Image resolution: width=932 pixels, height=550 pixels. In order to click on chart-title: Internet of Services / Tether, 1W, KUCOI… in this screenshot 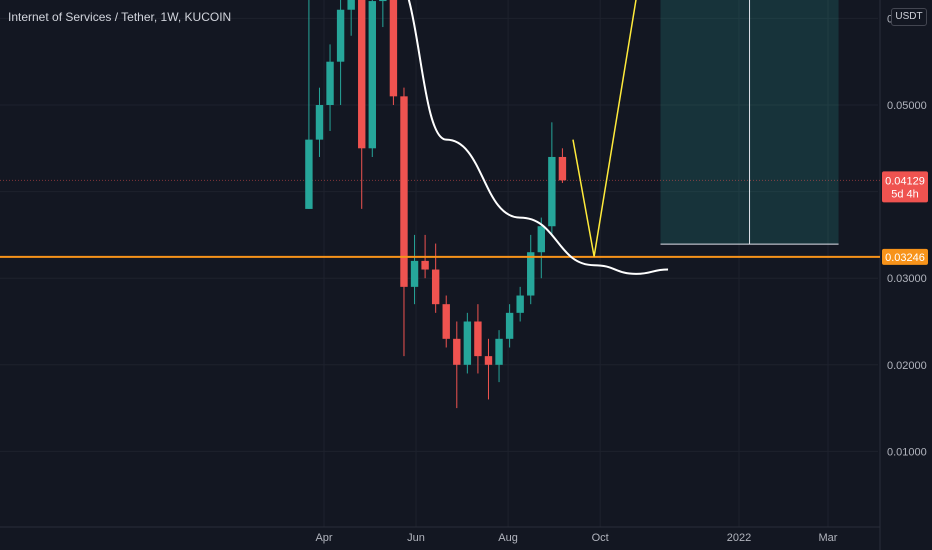, I will do `click(120, 17)`.